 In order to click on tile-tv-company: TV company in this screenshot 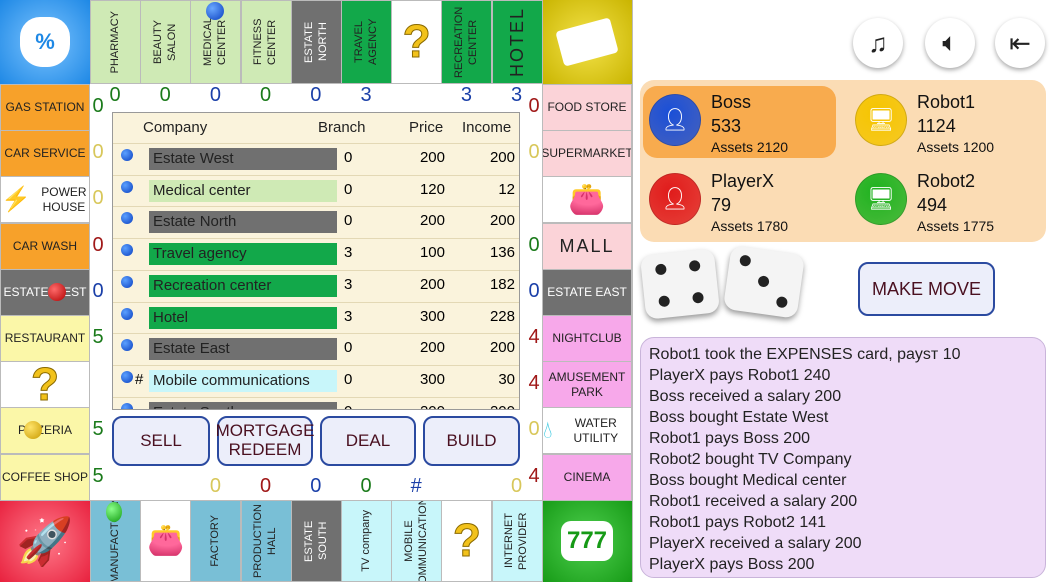, I will do `click(366, 541)`.